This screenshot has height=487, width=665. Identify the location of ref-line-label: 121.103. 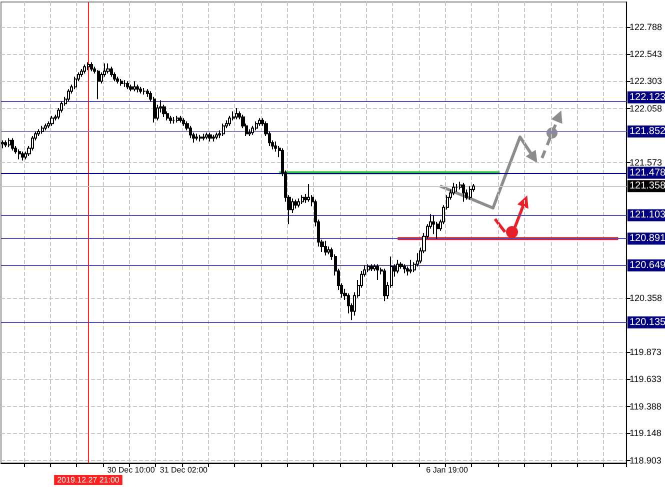
(647, 215).